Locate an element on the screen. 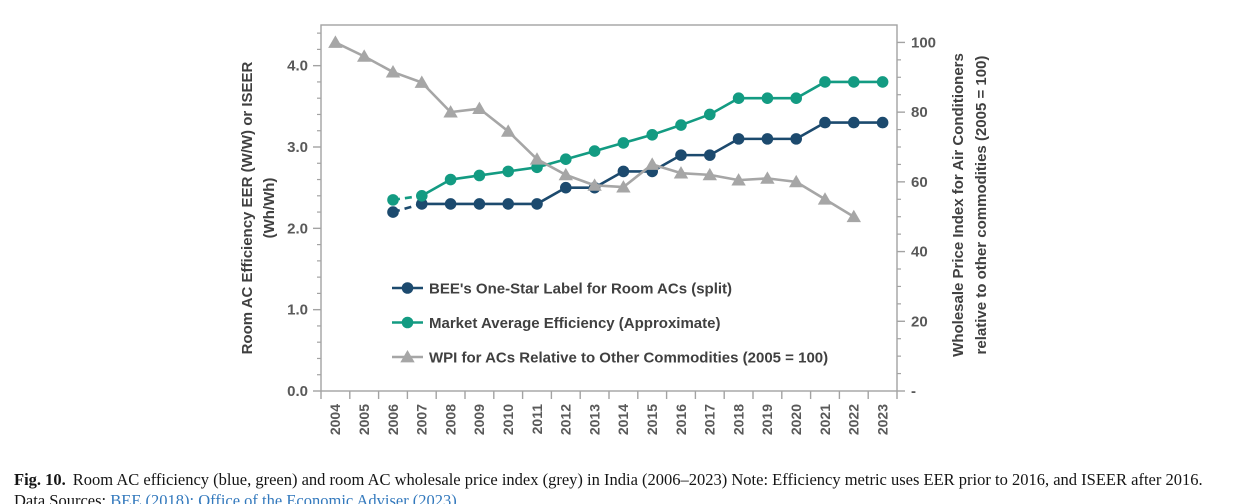 This screenshot has width=1240, height=504. right-tick-label: 40 is located at coordinates (919, 252).